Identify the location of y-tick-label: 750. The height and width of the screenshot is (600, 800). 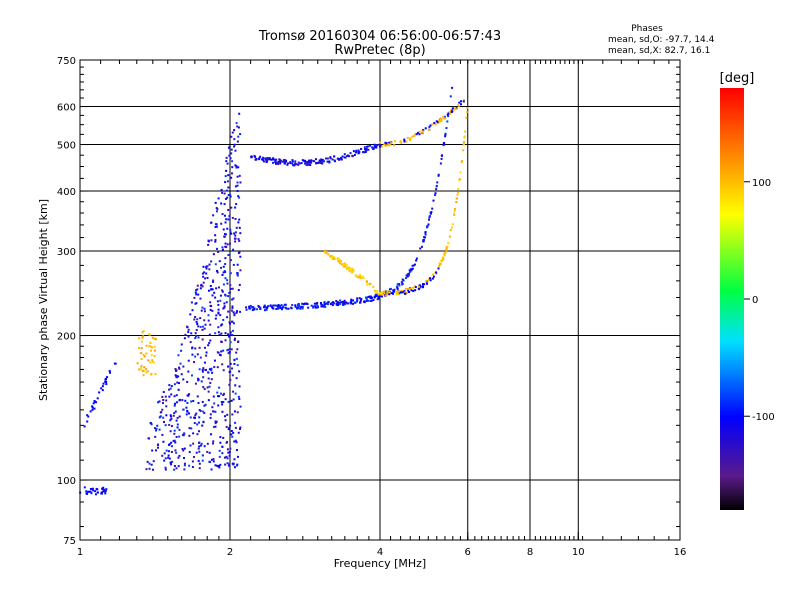
(66, 61).